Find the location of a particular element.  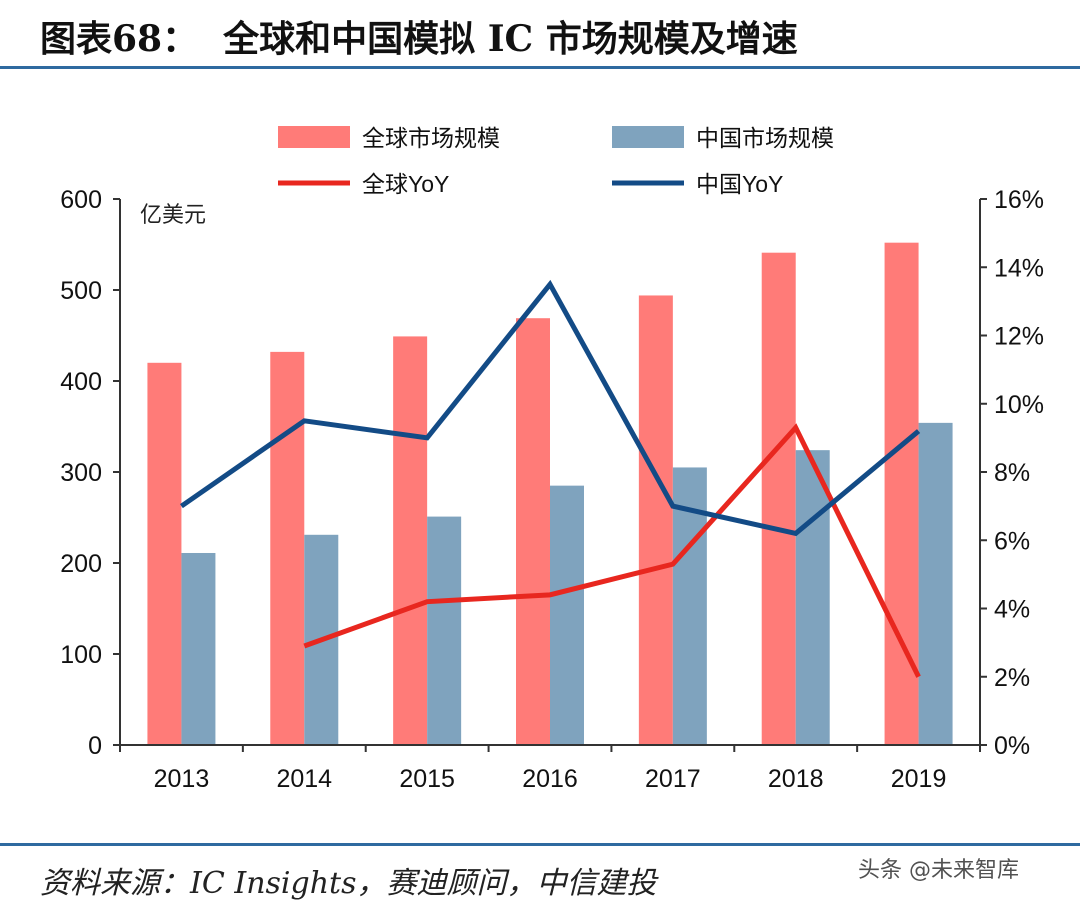

right-tick-label: 10% is located at coordinates (1019, 405).